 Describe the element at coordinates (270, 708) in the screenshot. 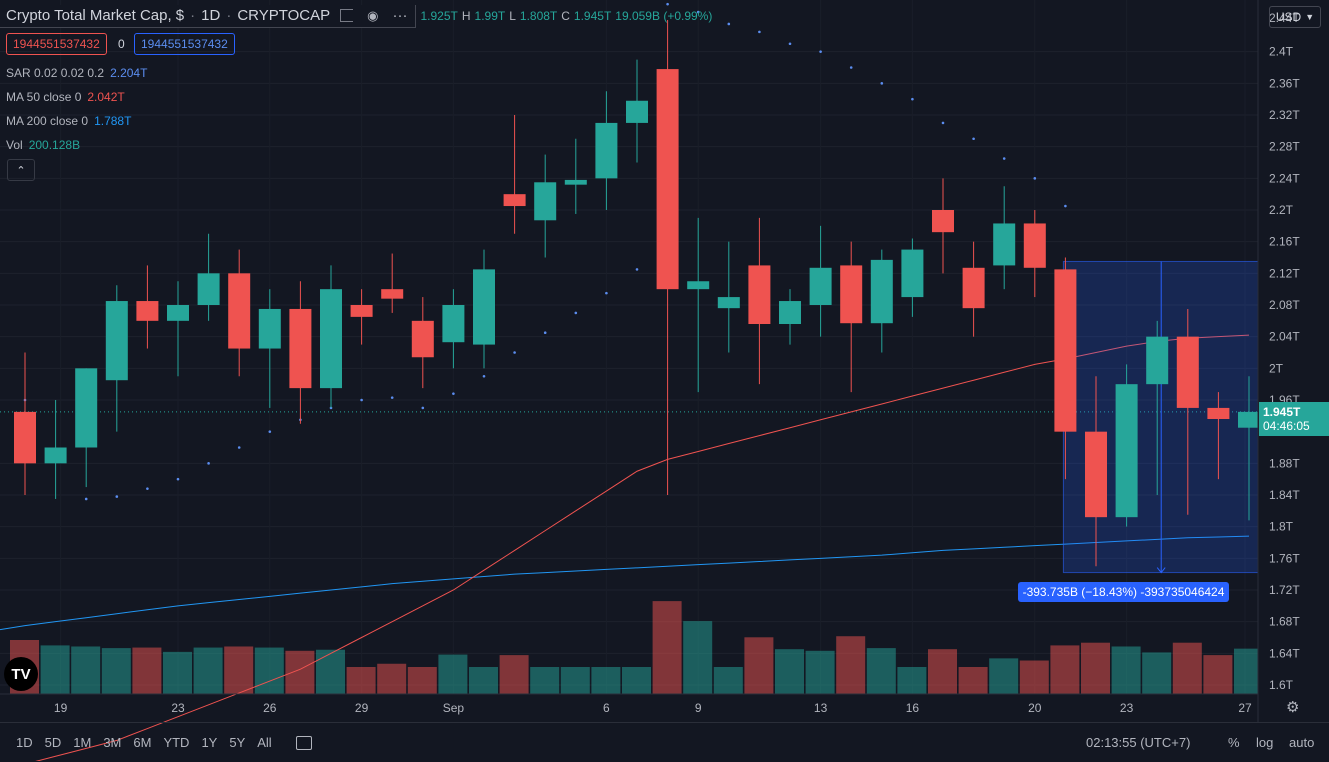

I see `time-tick-label: 26` at that location.